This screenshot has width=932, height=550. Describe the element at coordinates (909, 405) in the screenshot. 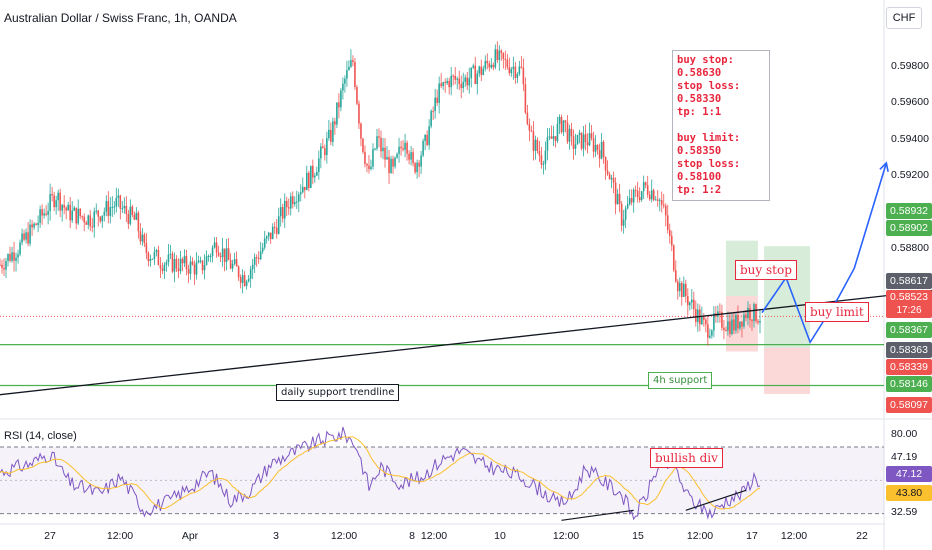

I see `price-tag-stop-loss-2: 0.58097` at that location.